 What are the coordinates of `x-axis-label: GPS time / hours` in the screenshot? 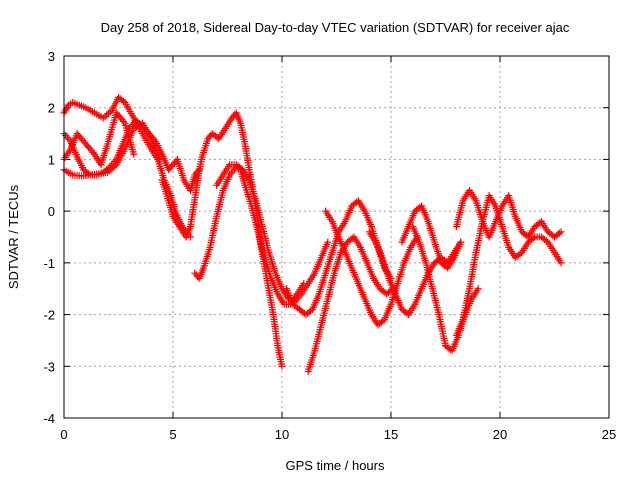 It's located at (335, 465).